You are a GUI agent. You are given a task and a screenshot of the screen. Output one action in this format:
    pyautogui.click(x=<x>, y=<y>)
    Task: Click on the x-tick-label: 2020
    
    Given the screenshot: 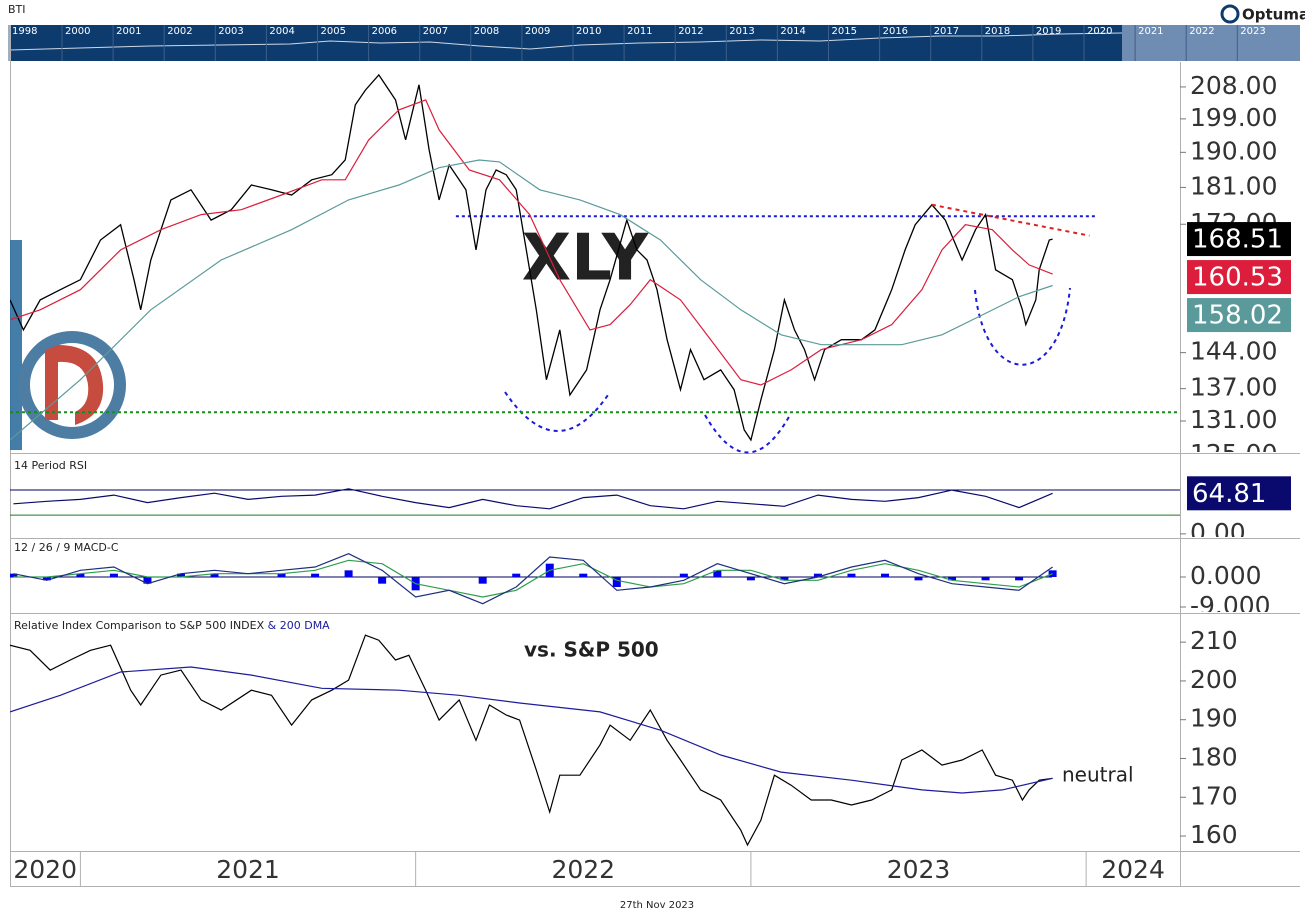 What is the action you would take?
    pyautogui.click(x=45, y=869)
    